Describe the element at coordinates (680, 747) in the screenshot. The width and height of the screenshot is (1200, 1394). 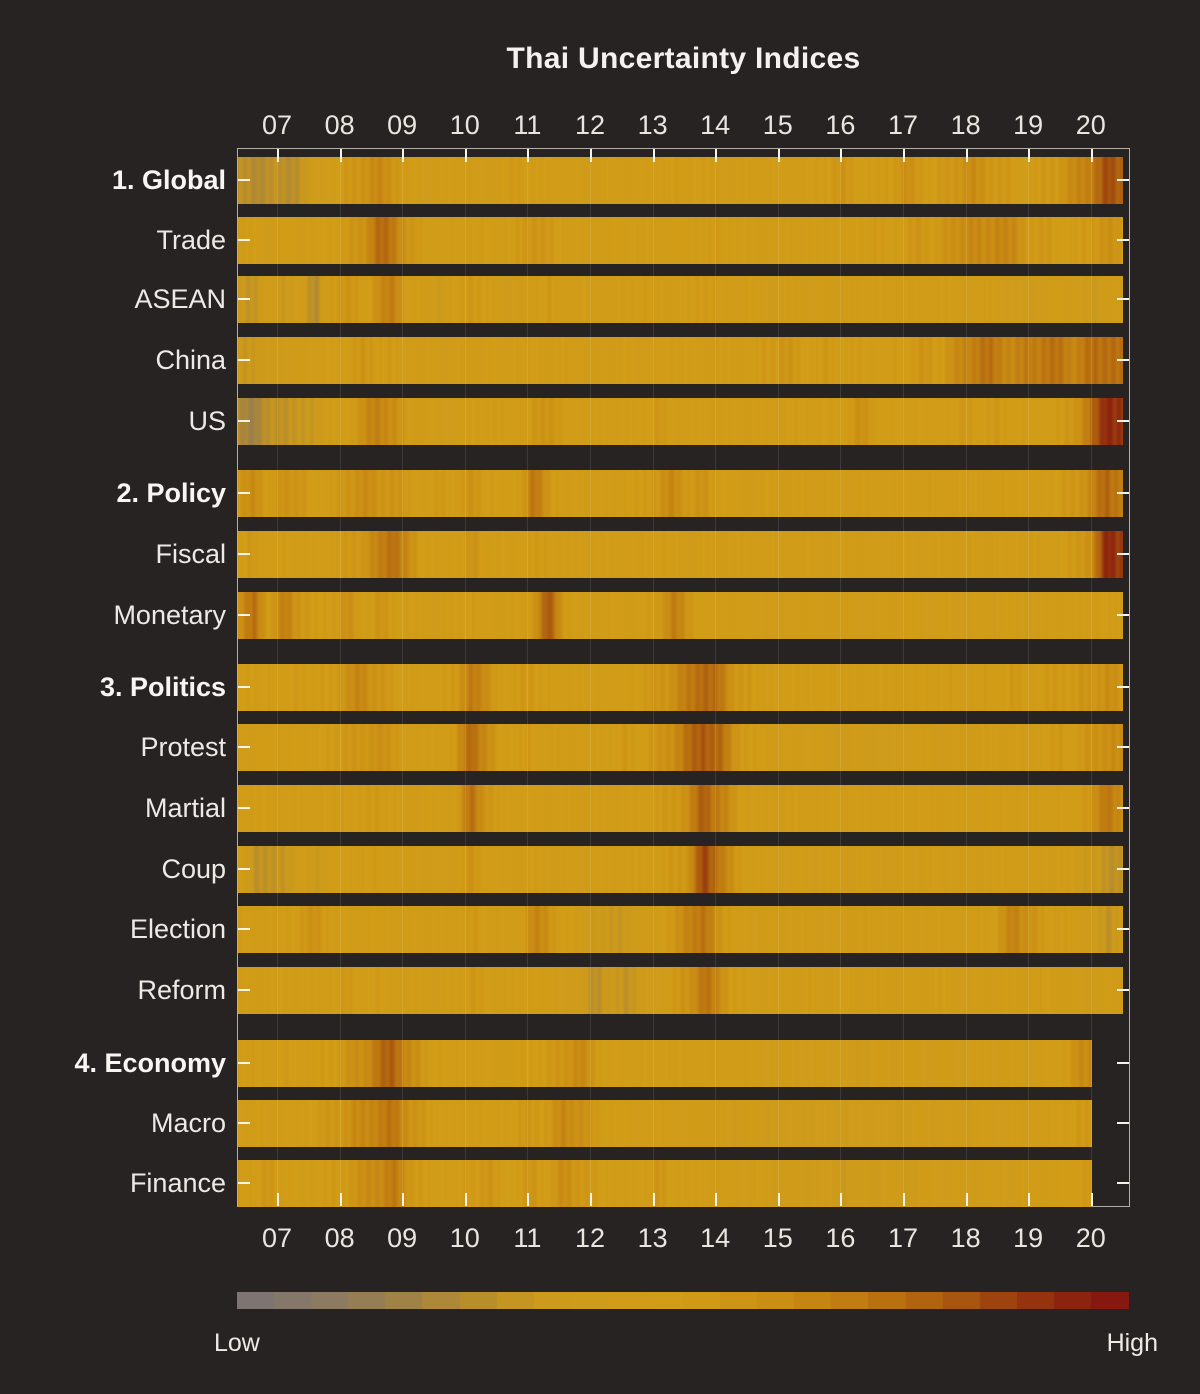
I see `heatmap-row-protest` at that location.